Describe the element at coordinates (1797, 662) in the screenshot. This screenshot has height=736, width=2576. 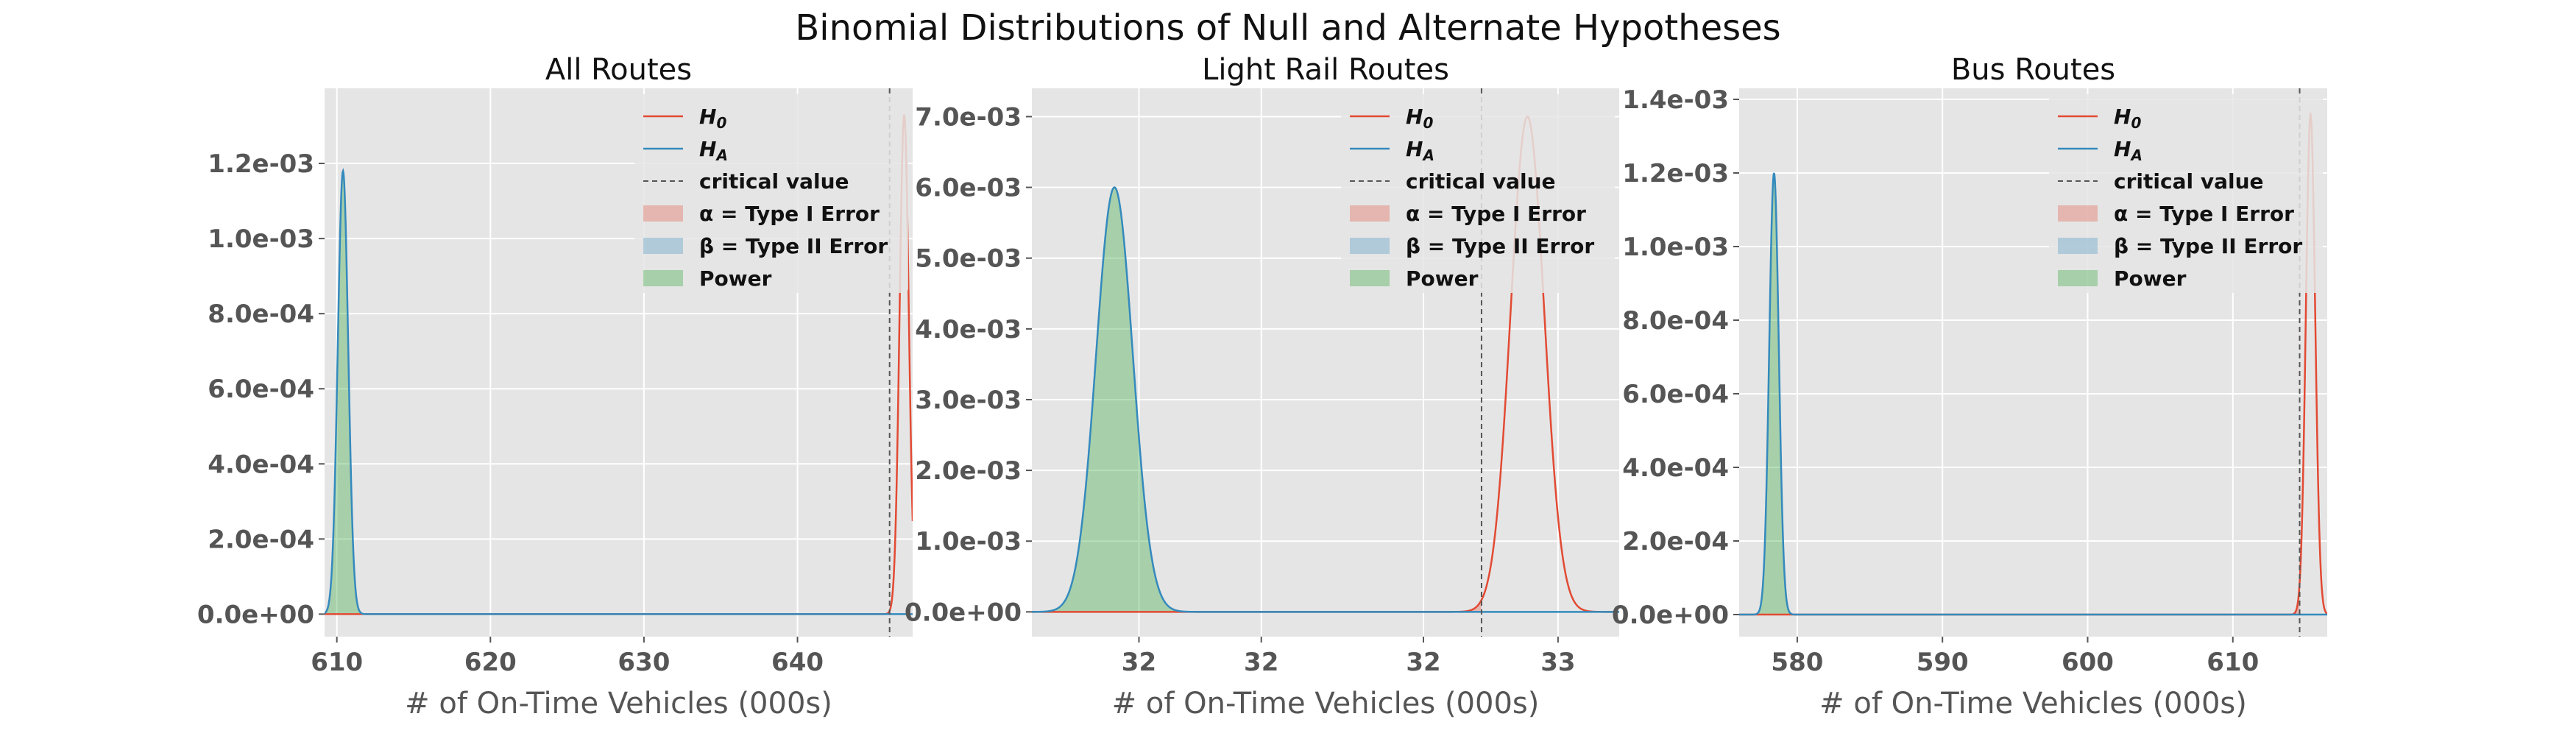
I see `x-tick-label: 580` at that location.